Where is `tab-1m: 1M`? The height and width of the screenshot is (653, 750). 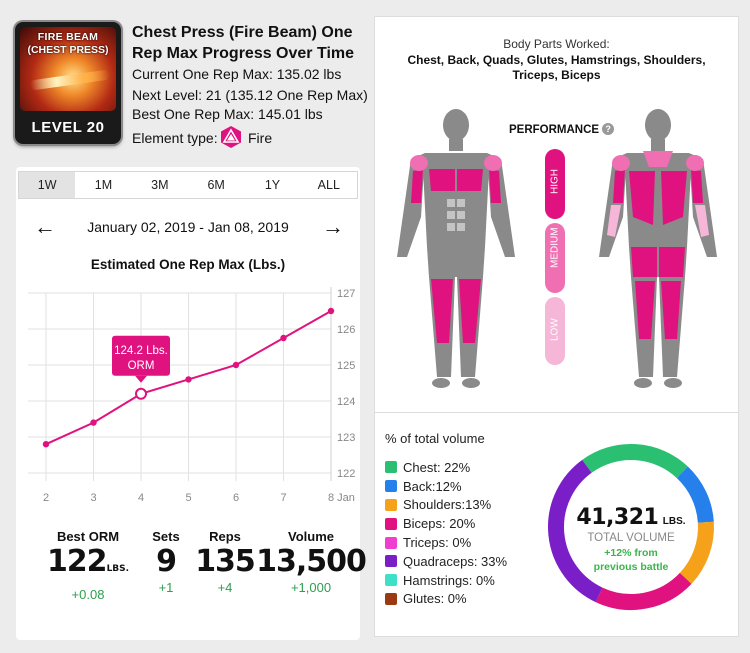
tab-1m: 1M is located at coordinates (103, 185).